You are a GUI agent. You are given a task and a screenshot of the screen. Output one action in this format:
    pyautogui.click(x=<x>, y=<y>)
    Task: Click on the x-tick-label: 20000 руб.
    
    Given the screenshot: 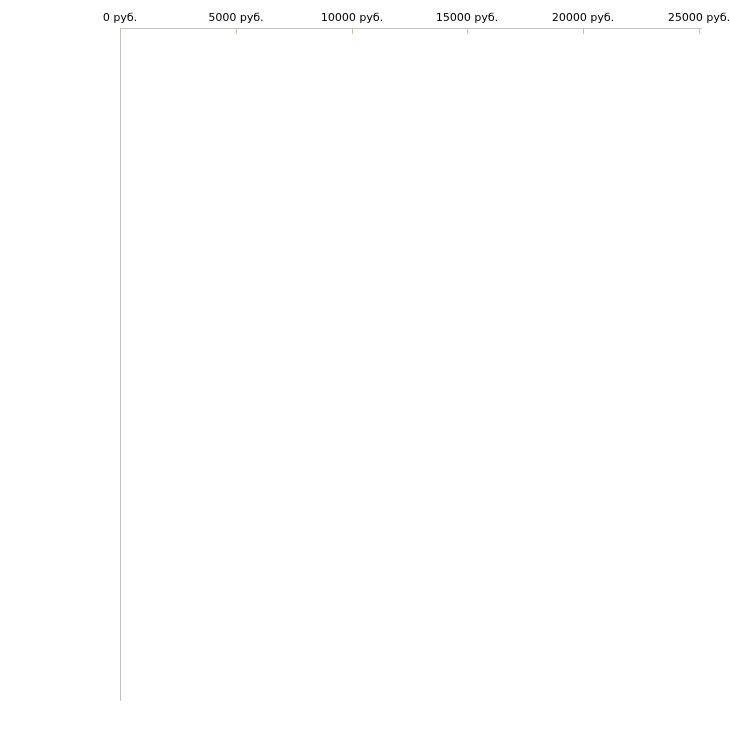 What is the action you would take?
    pyautogui.click(x=583, y=17)
    